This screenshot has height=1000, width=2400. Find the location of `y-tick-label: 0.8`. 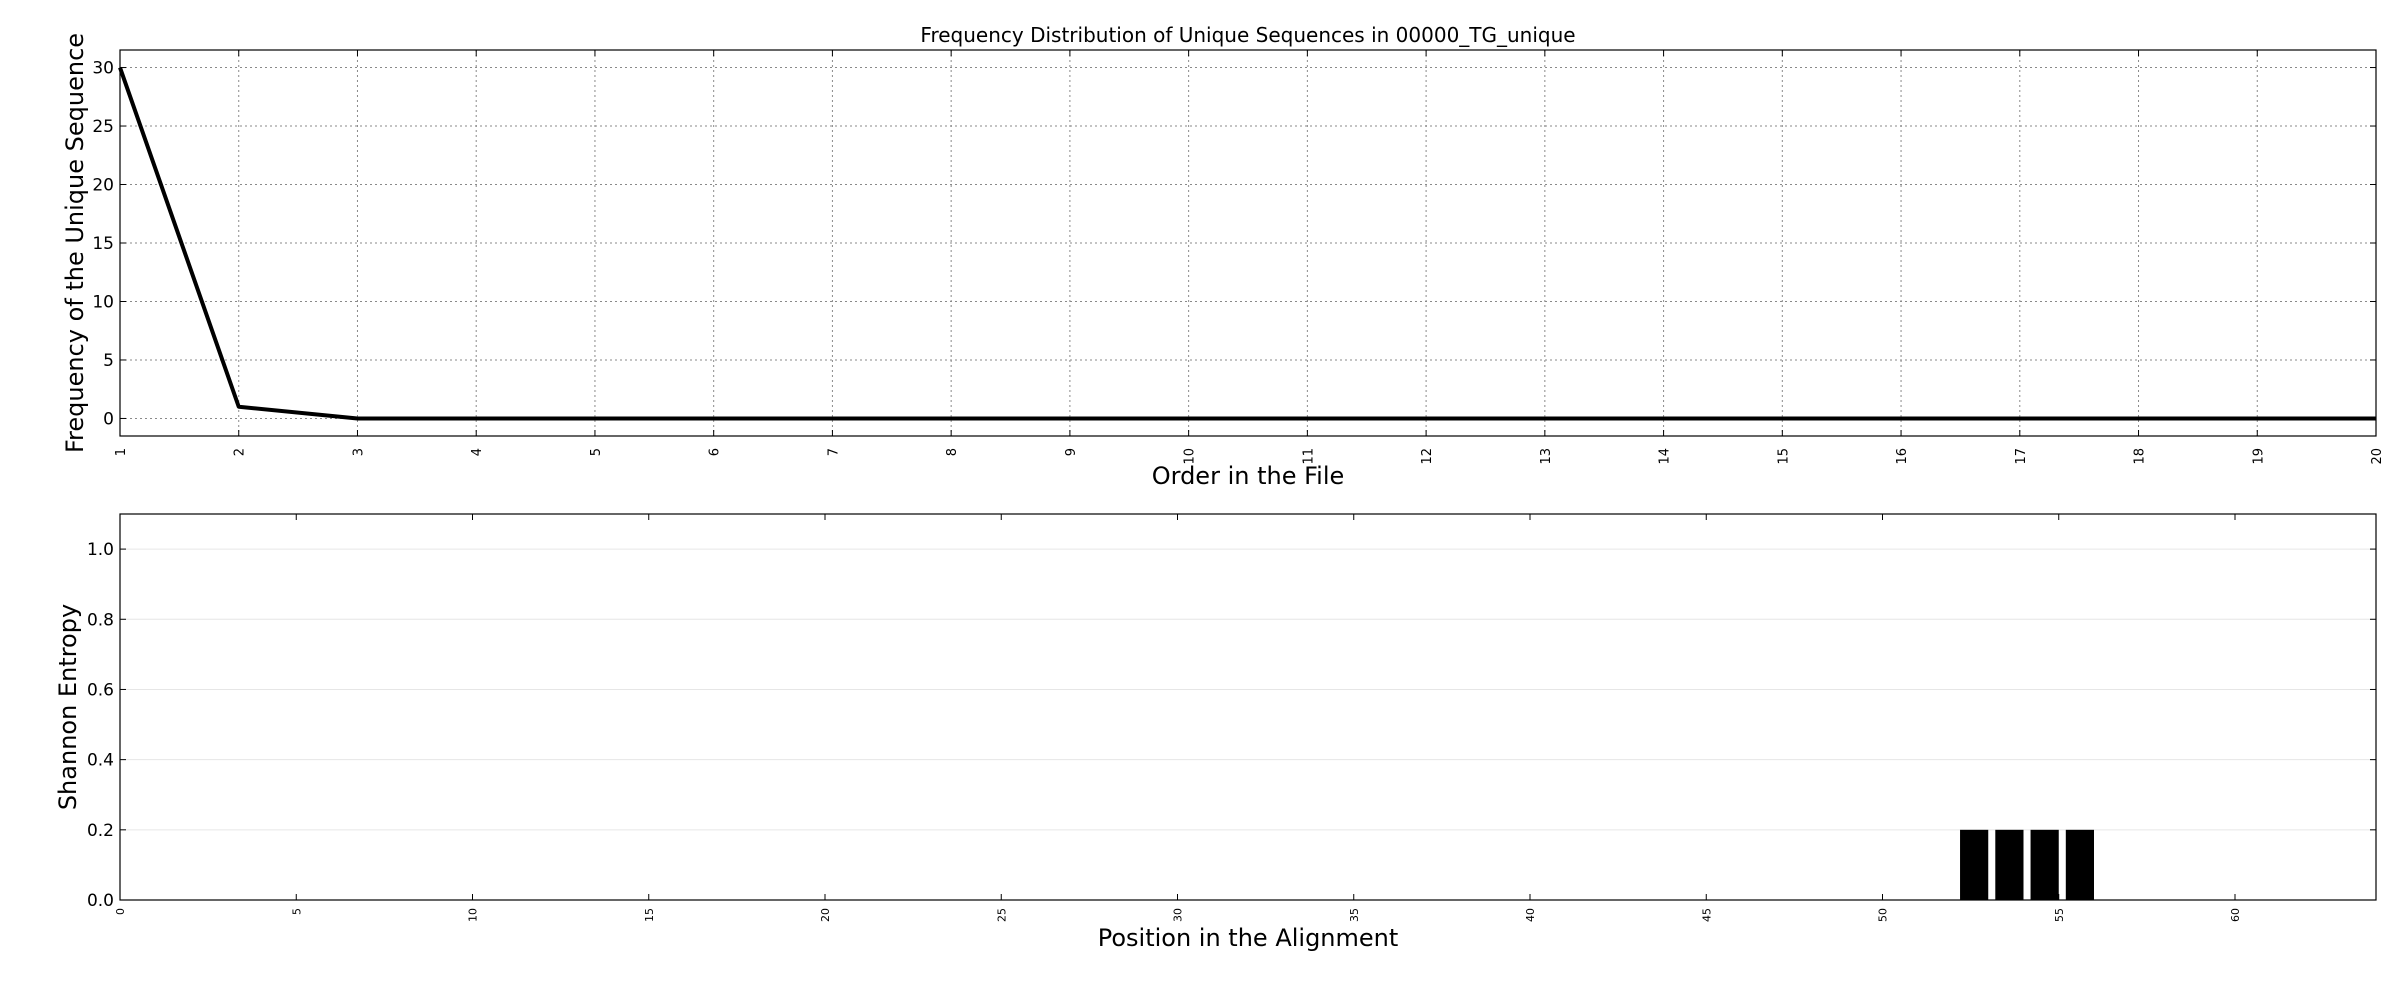

y-tick-label: 0.8 is located at coordinates (100, 620).